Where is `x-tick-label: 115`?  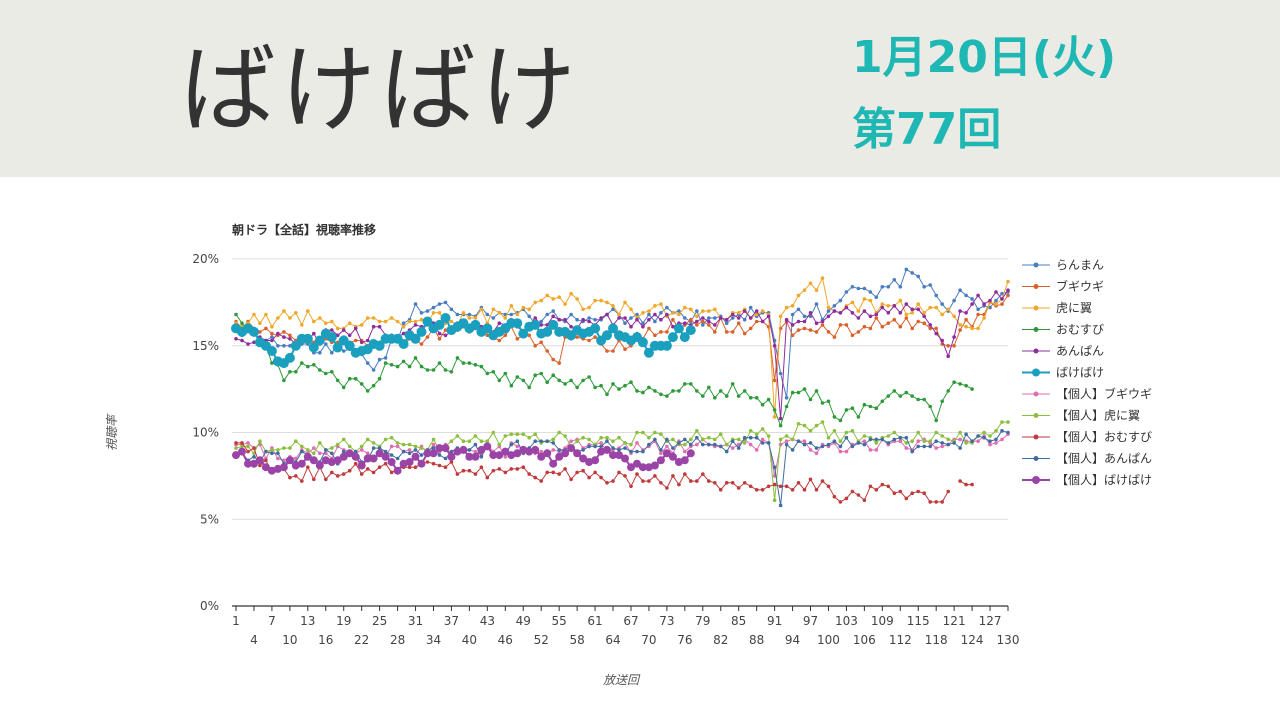
x-tick-label: 115 is located at coordinates (918, 621).